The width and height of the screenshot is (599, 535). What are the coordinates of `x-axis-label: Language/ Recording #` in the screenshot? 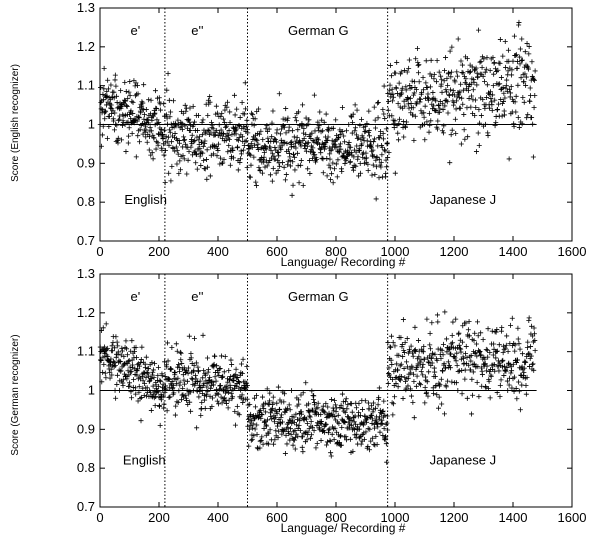 It's located at (343, 262).